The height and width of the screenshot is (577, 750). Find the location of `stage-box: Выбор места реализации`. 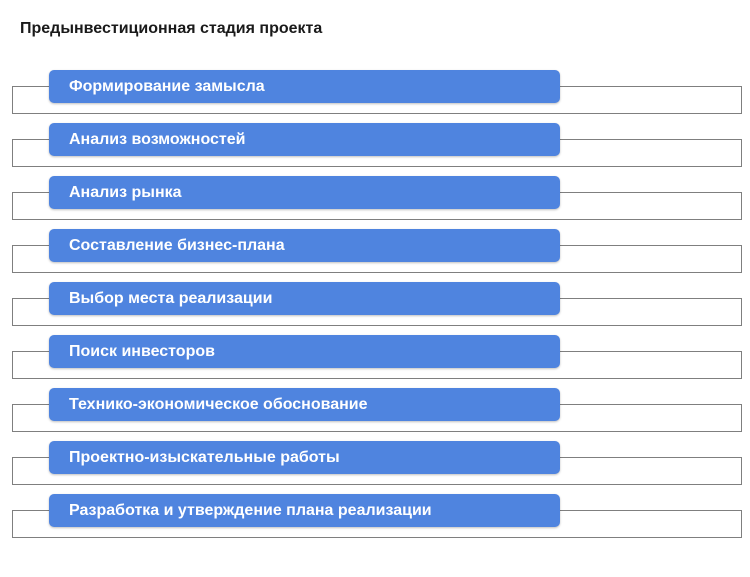

stage-box: Выбор места реализации is located at coordinates (304, 298).